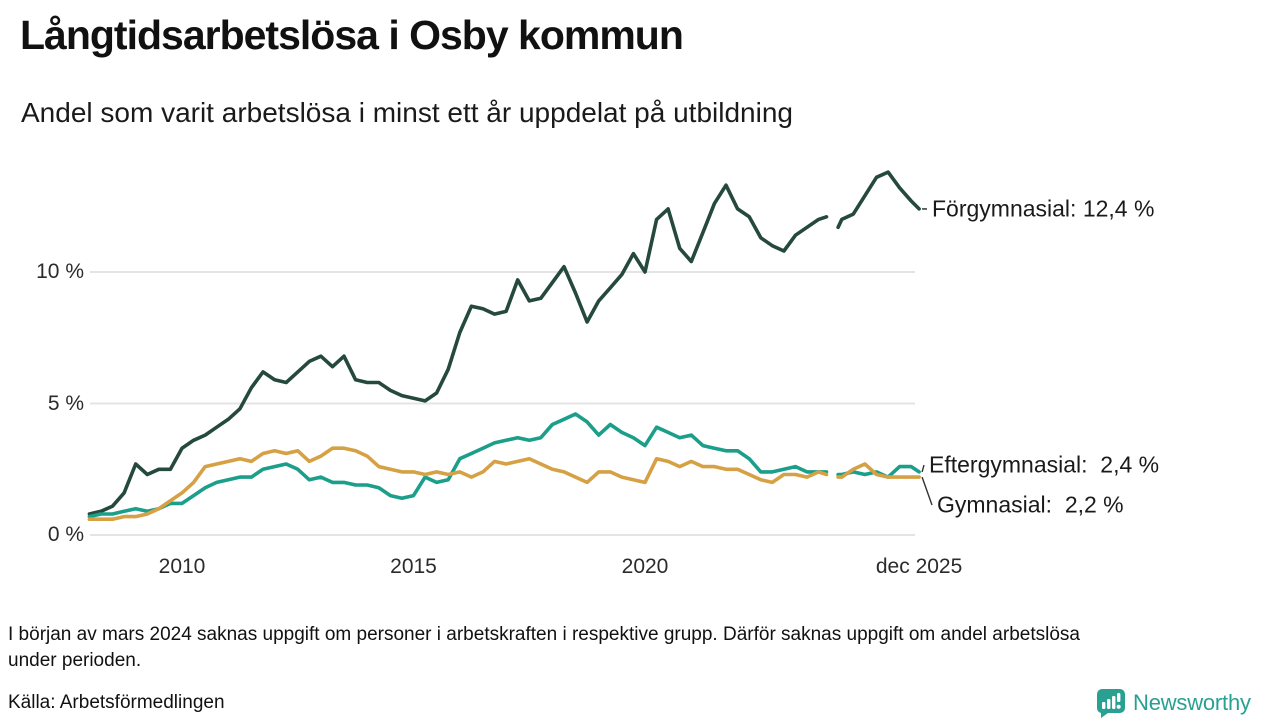 Image resolution: width=1280 pixels, height=720 pixels. What do you see at coordinates (65, 403) in the screenshot?
I see `y-tick-label: 5 %` at bounding box center [65, 403].